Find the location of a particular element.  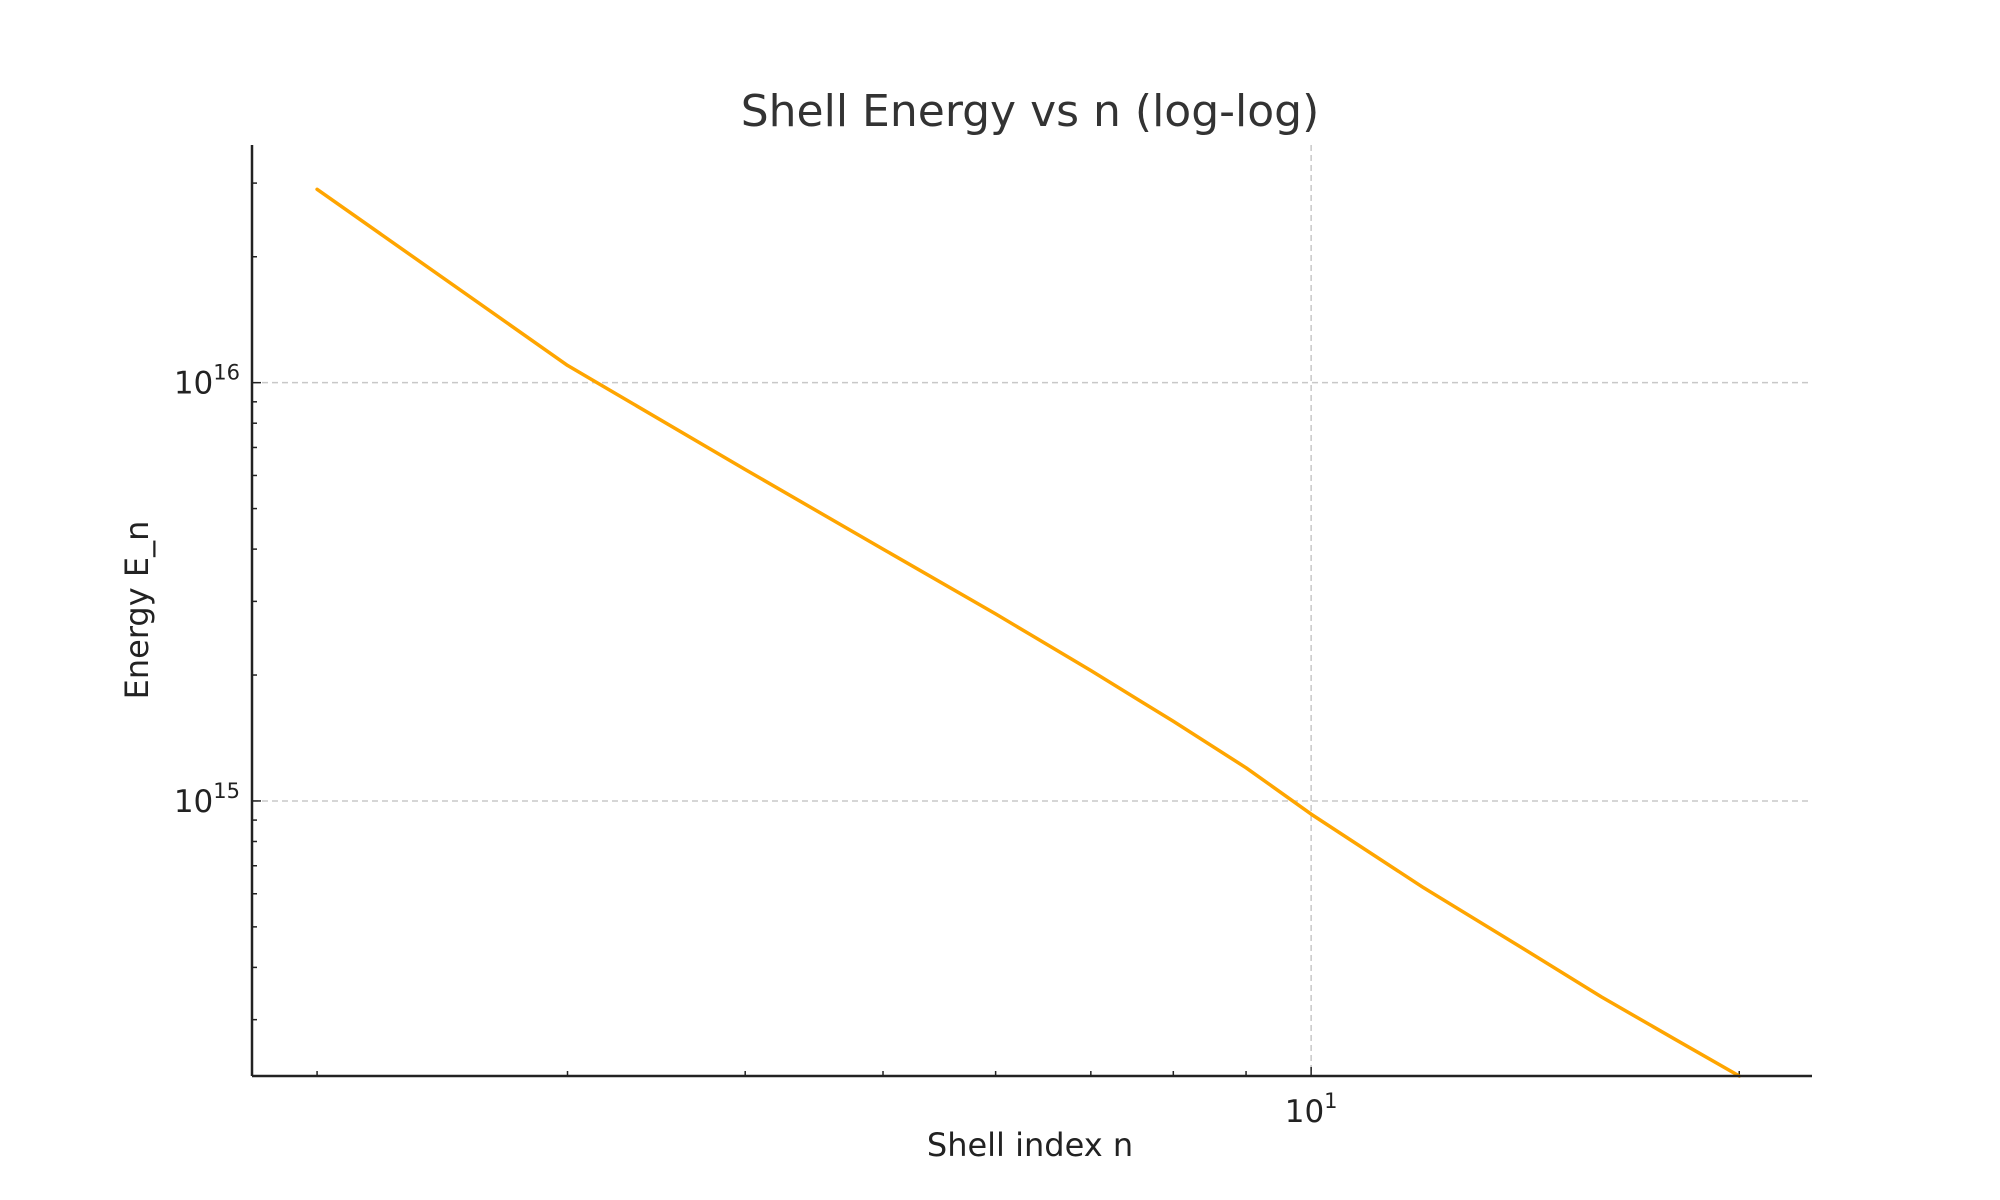

y-tick-label: 1016 is located at coordinates (207, 381).